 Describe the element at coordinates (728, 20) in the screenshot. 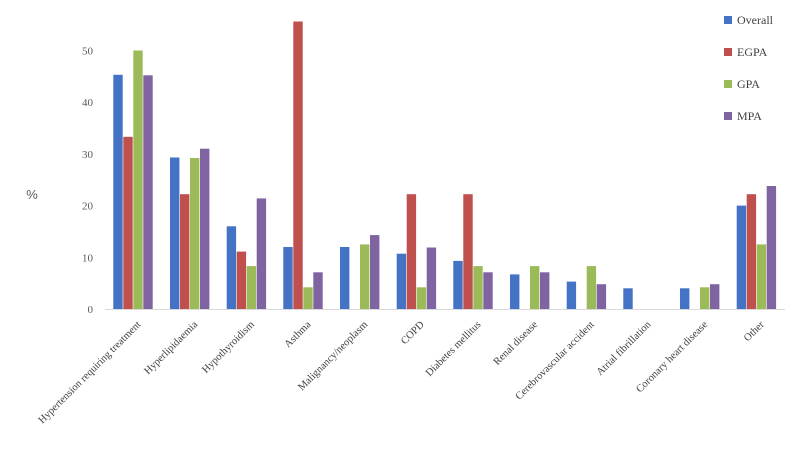

I see `legend-swatch-overall` at that location.